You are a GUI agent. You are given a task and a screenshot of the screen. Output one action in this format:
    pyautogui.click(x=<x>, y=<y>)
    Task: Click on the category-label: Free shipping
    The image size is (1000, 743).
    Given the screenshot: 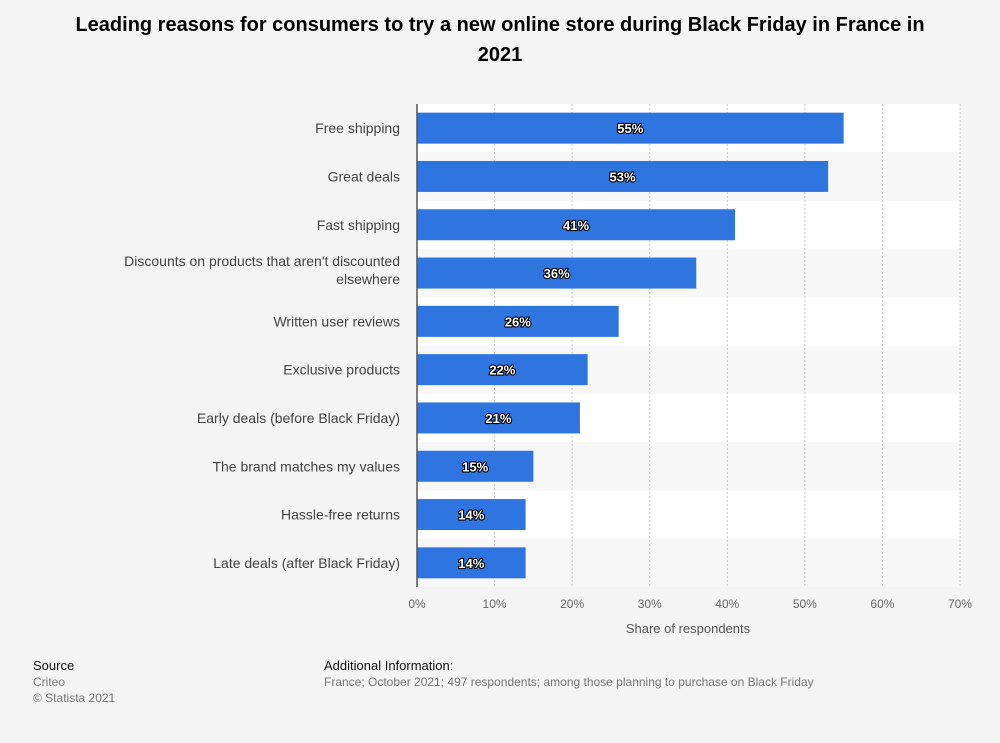 What is the action you would take?
    pyautogui.click(x=357, y=128)
    